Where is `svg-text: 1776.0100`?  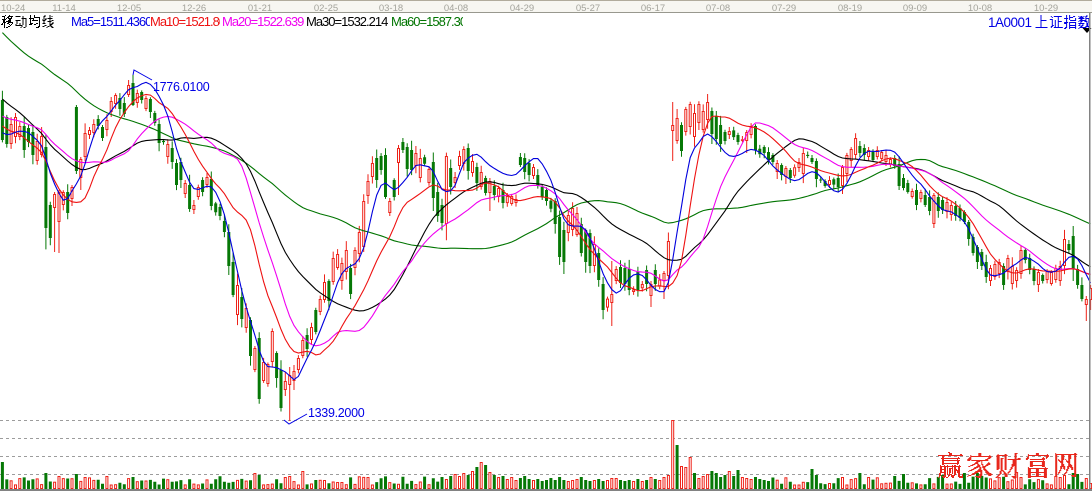 svg-text: 1776.0100 is located at coordinates (181, 87).